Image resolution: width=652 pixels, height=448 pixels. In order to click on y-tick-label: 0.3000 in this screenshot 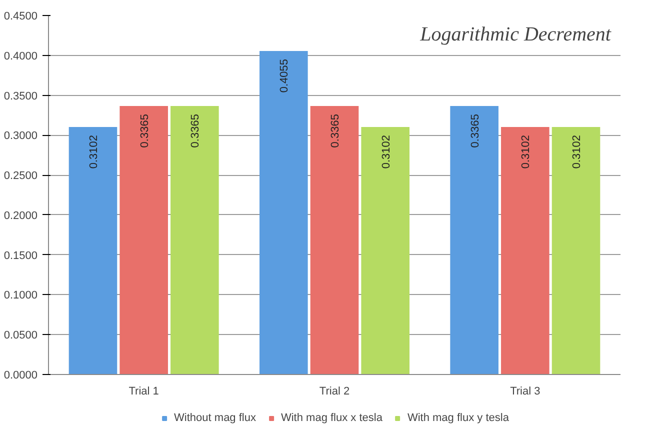, I will do `click(21, 136)`.